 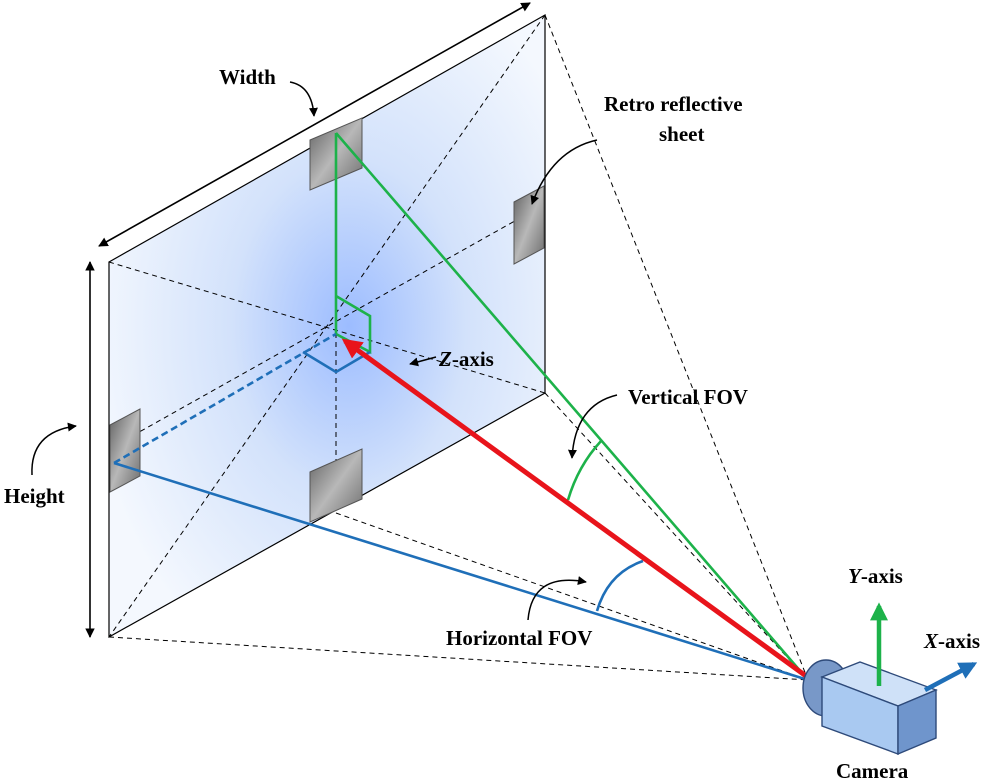 What do you see at coordinates (584, 470) in the screenshot?
I see `vertical-fov-arc` at bounding box center [584, 470].